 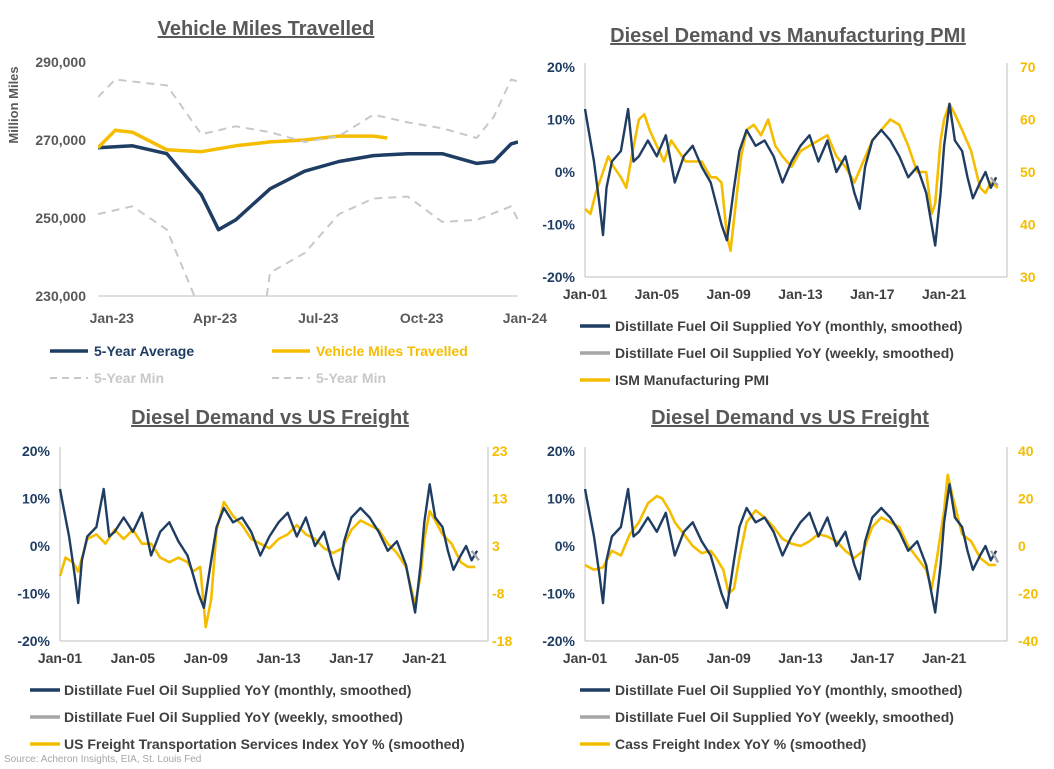 What do you see at coordinates (13, 104) in the screenshot?
I see `vmt-ylabel: Million Miles` at bounding box center [13, 104].